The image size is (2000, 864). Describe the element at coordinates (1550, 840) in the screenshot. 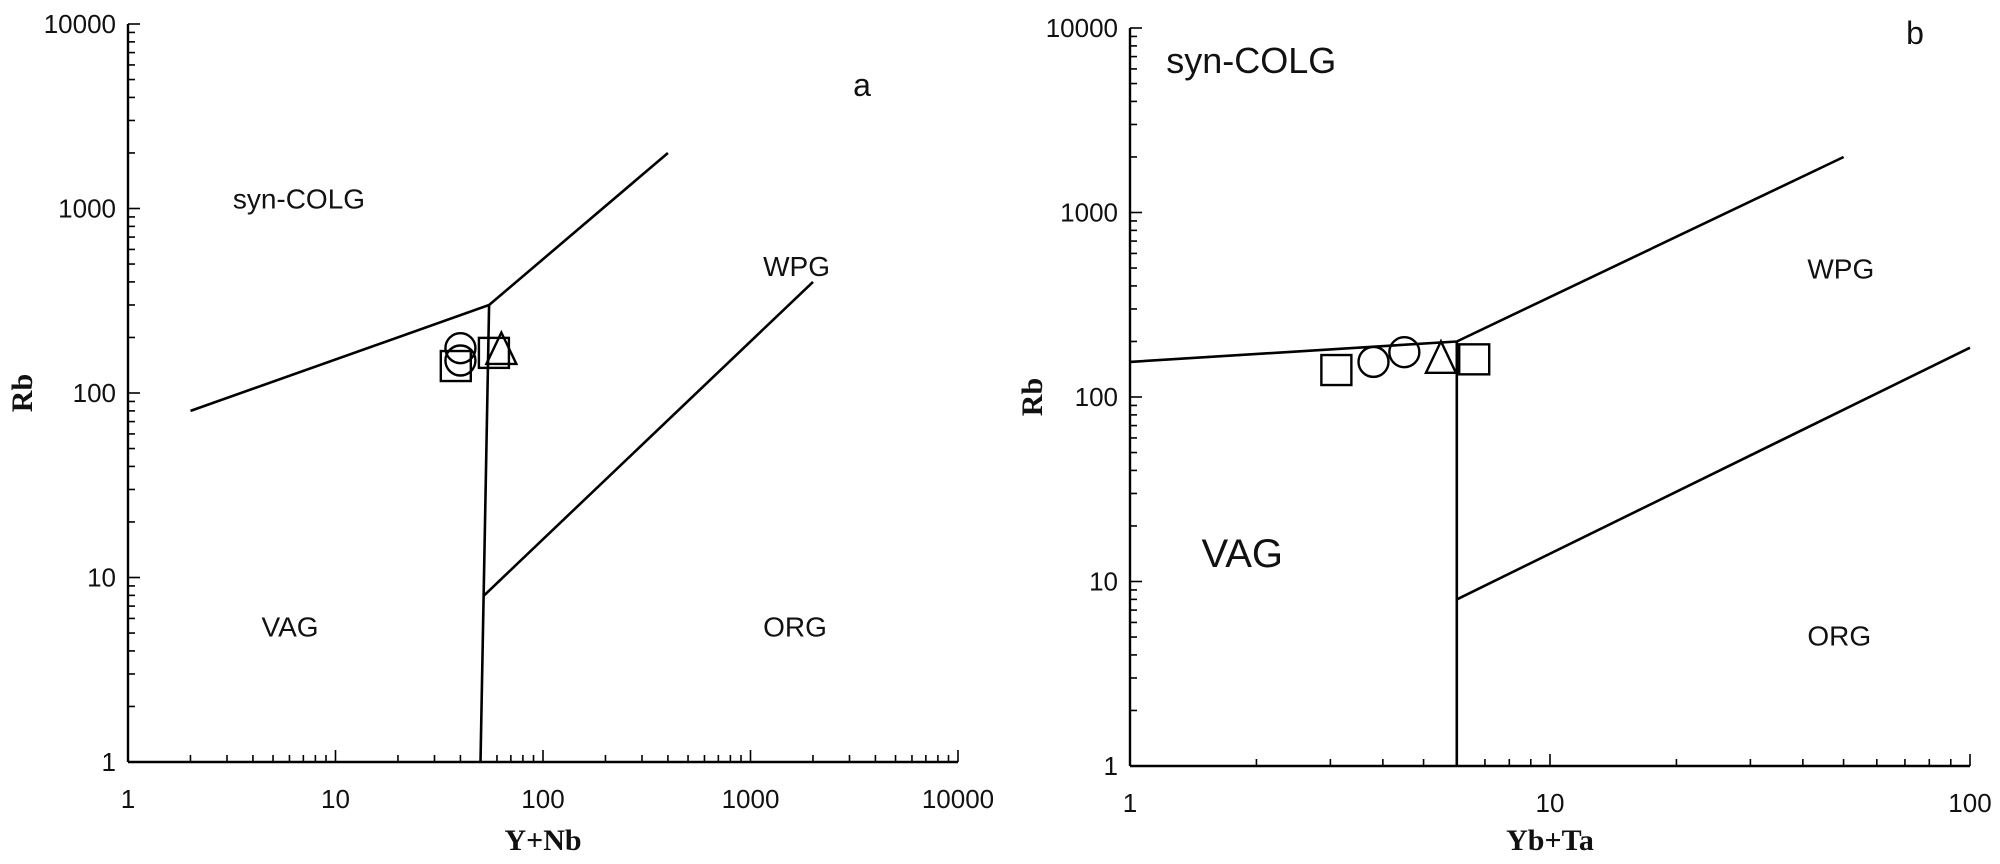

I see `x-axis-title: Yb+Ta` at that location.